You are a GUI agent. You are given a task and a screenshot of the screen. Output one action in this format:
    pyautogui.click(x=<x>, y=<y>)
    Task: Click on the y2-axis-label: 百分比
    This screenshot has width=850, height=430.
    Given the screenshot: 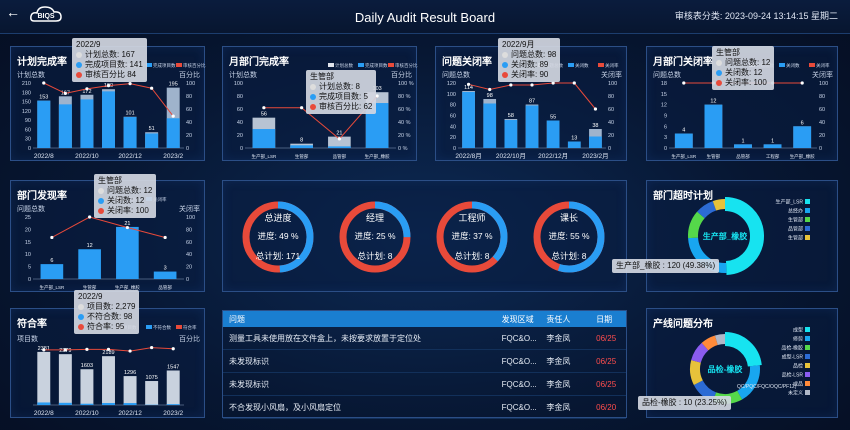 What is the action you would take?
    pyautogui.click(x=189, y=338)
    